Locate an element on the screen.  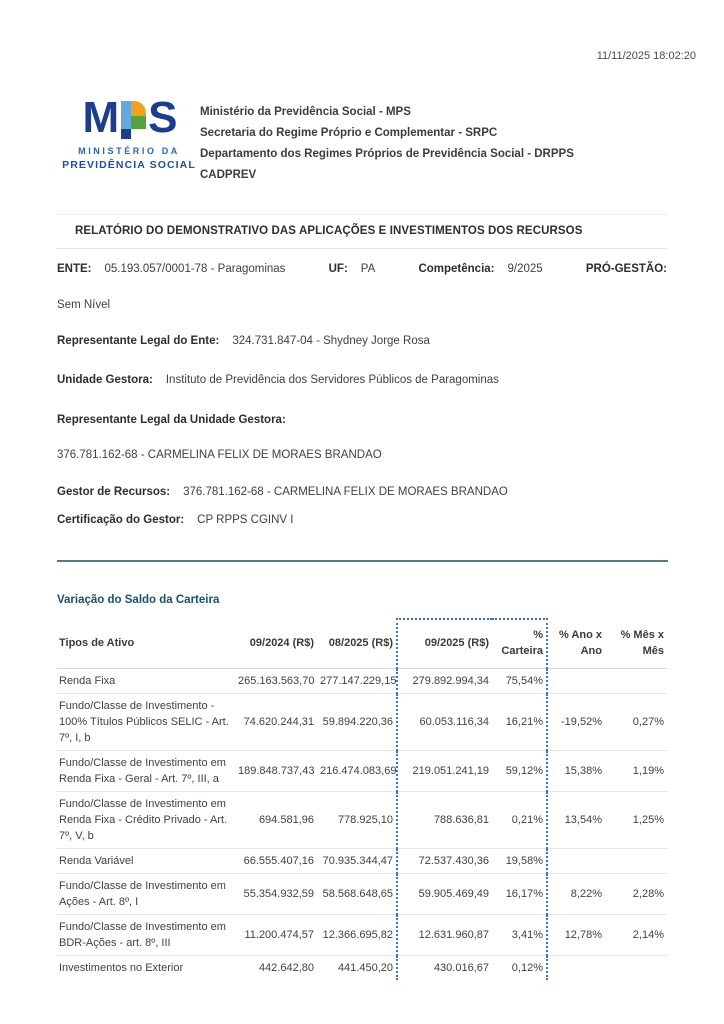
rep-ente-label: Representante Legal do Ente: is located at coordinates (138, 341).